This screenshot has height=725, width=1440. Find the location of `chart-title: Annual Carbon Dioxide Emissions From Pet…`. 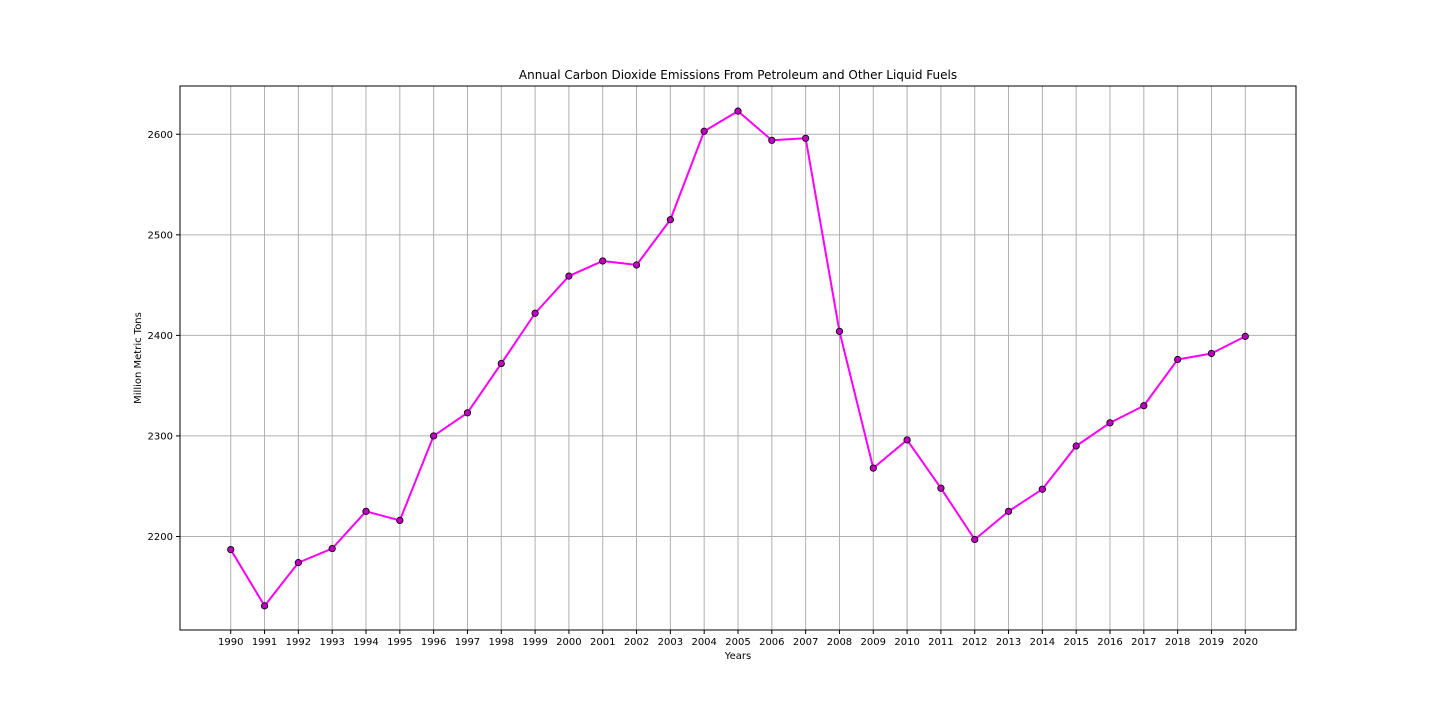

chart-title: Annual Carbon Dioxide Emissions From Pet… is located at coordinates (738, 75).